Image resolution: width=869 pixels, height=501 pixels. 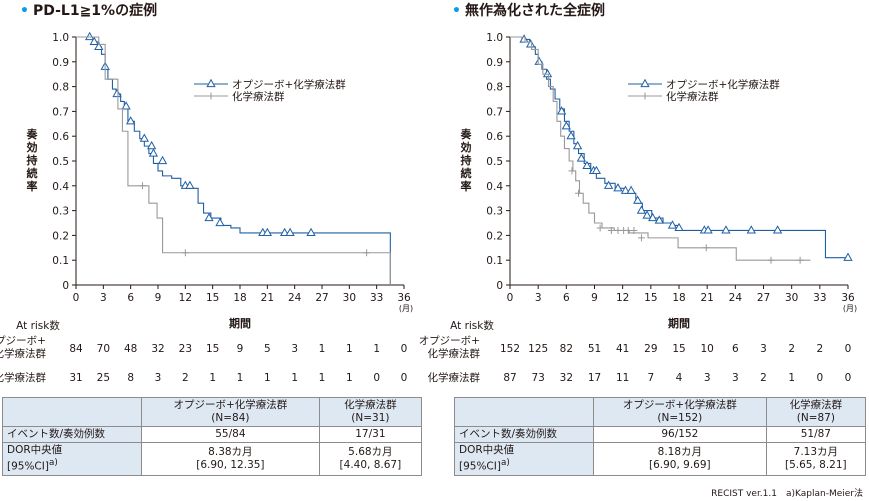 I want to click on x-tick-label: 18, so click(x=239, y=298).